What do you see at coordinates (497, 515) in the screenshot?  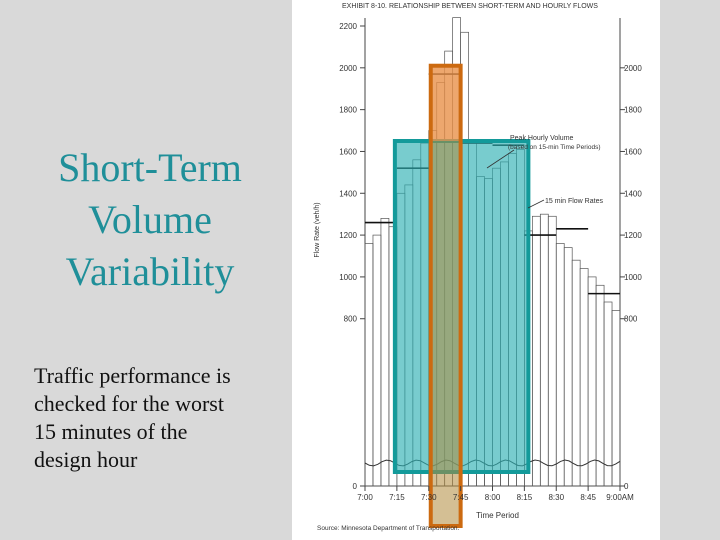 I see `x-axis-label: Time Period` at bounding box center [497, 515].